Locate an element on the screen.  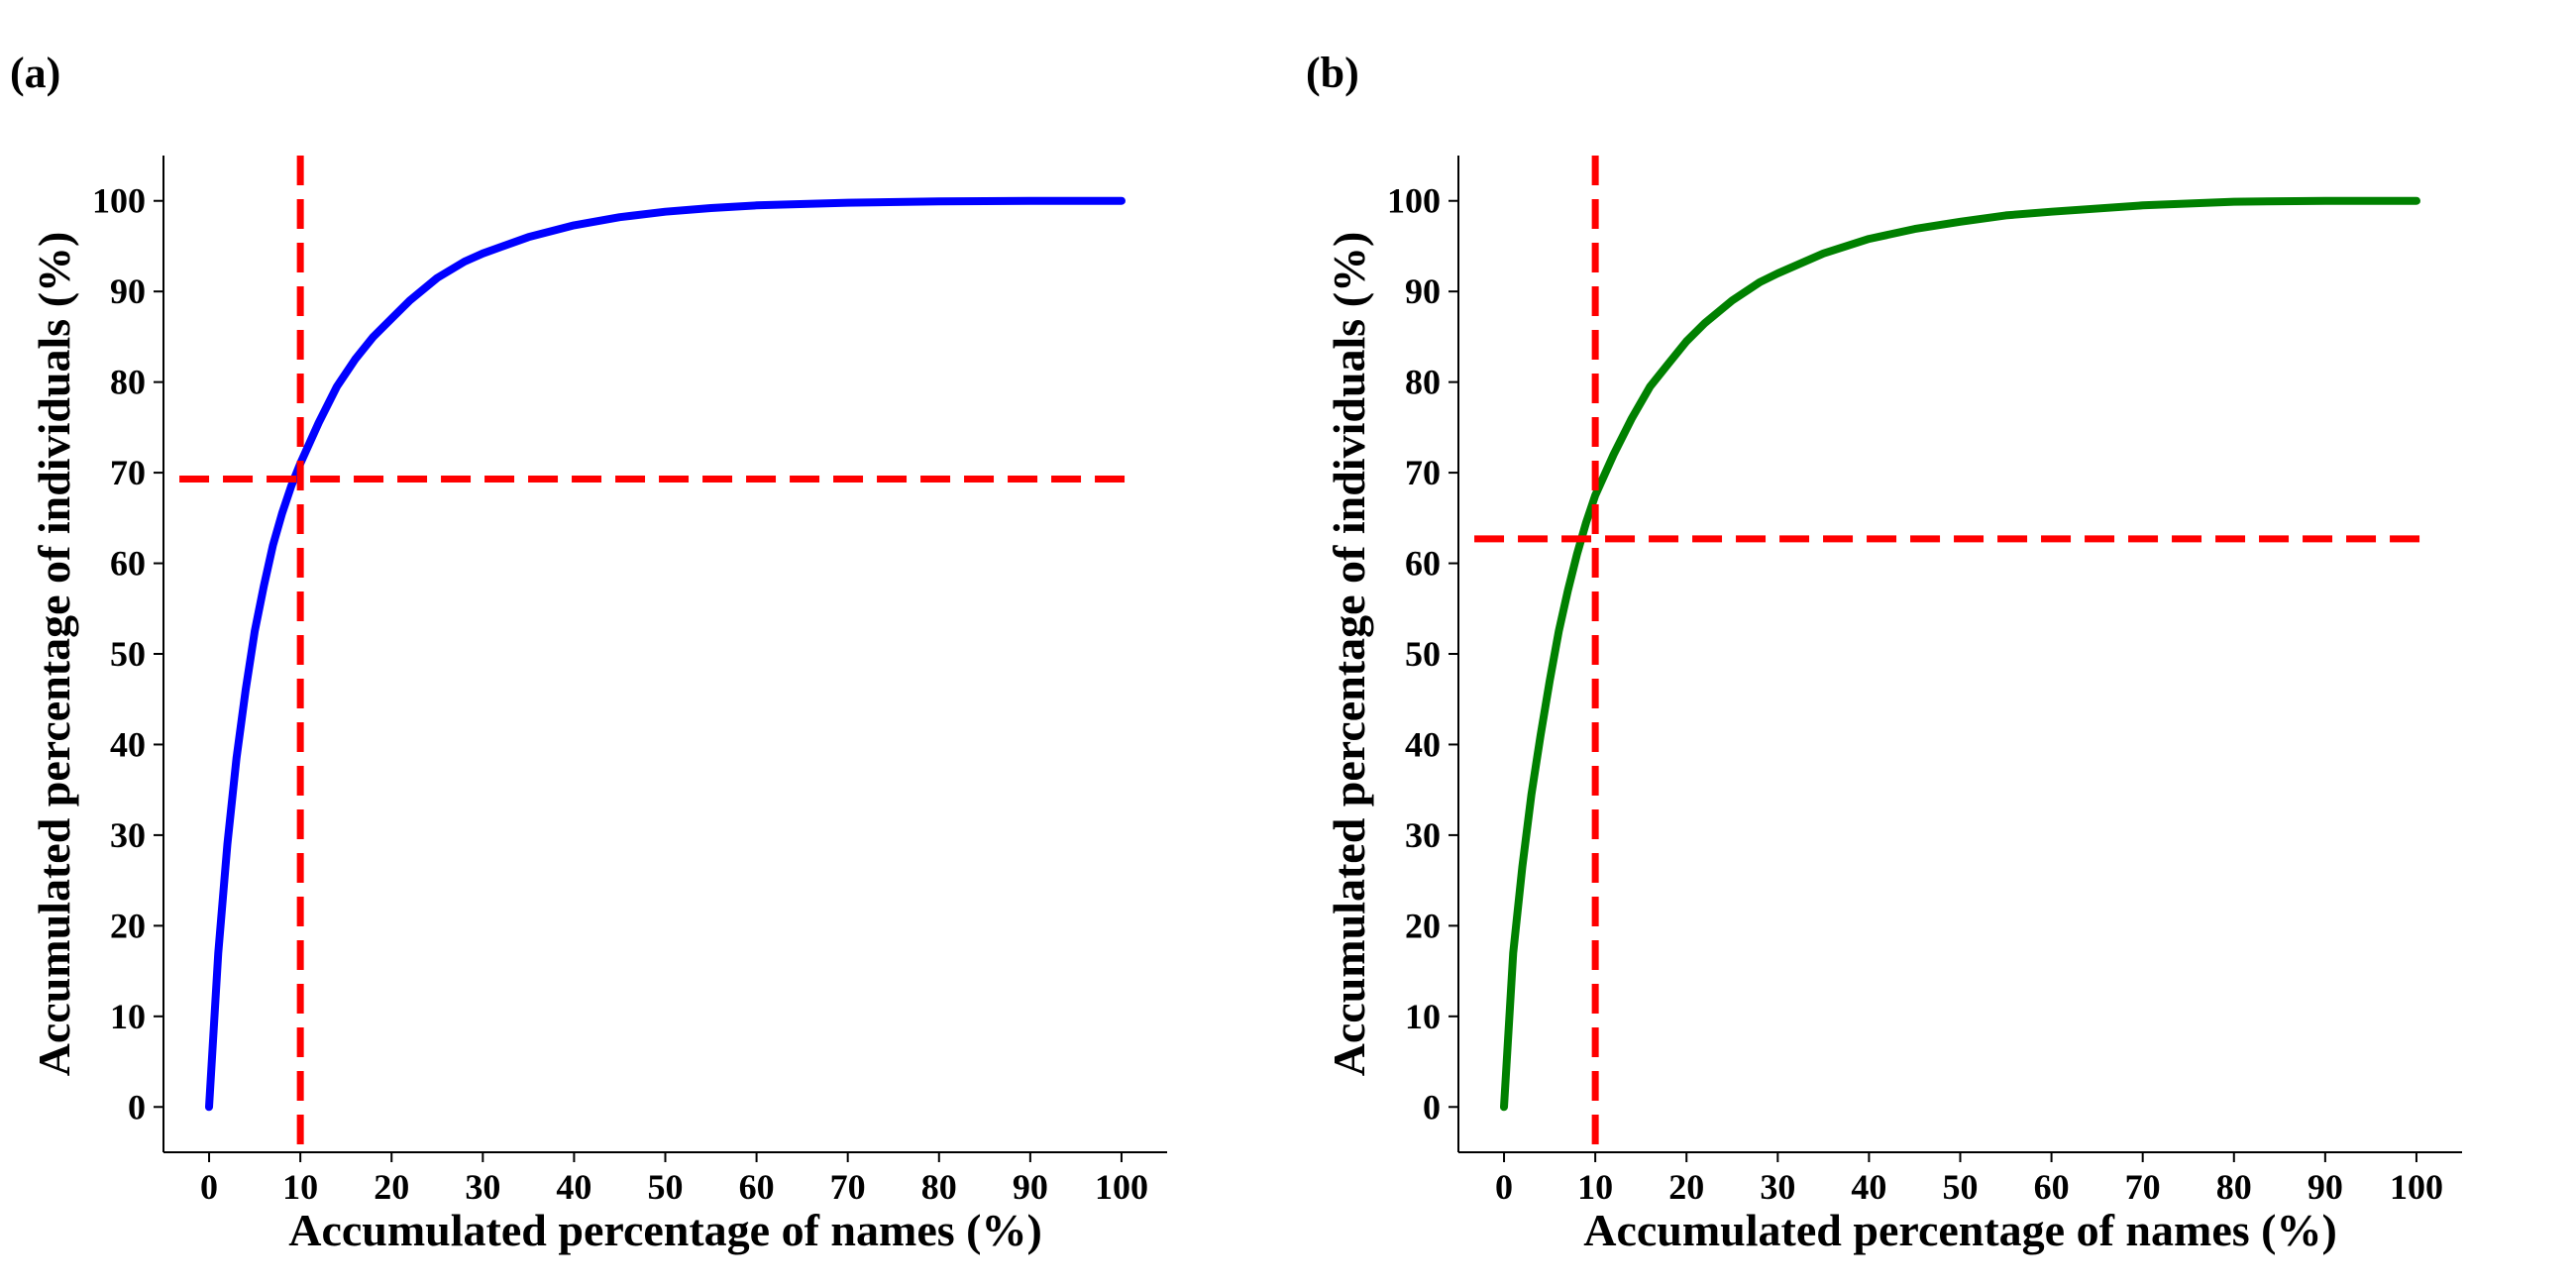
panel-label: (b) is located at coordinates (1333, 73).